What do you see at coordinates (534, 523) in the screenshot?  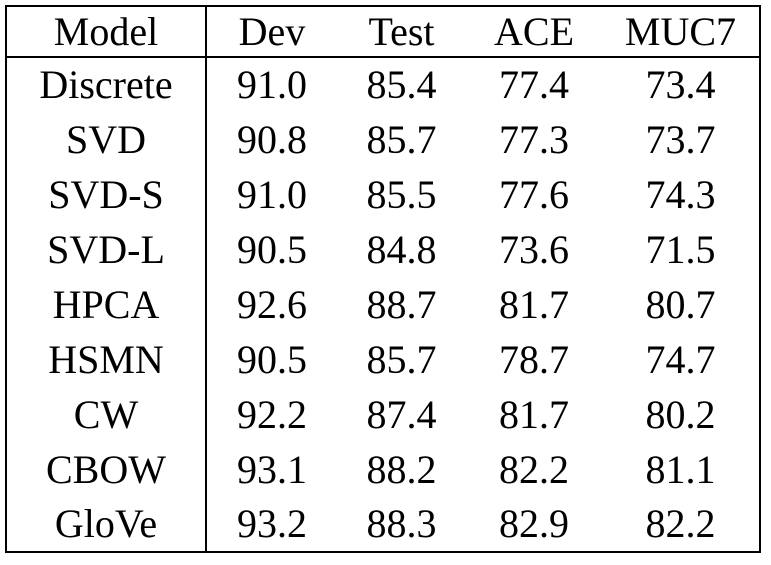 I see `value-cell: 82.9` at bounding box center [534, 523].